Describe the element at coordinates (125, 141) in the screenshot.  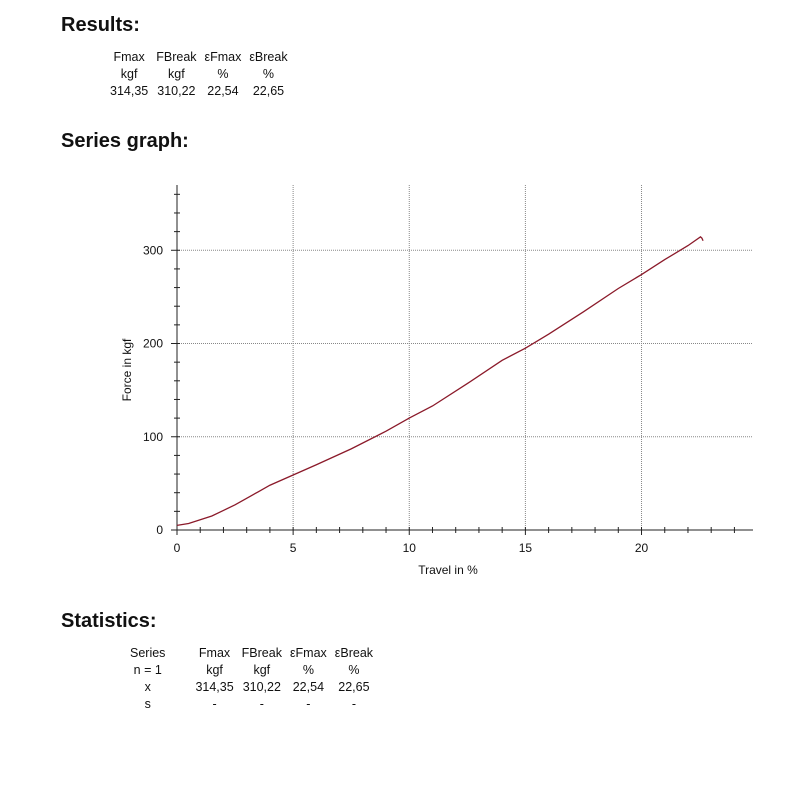
I see `graph-title: Series graph:` at that location.